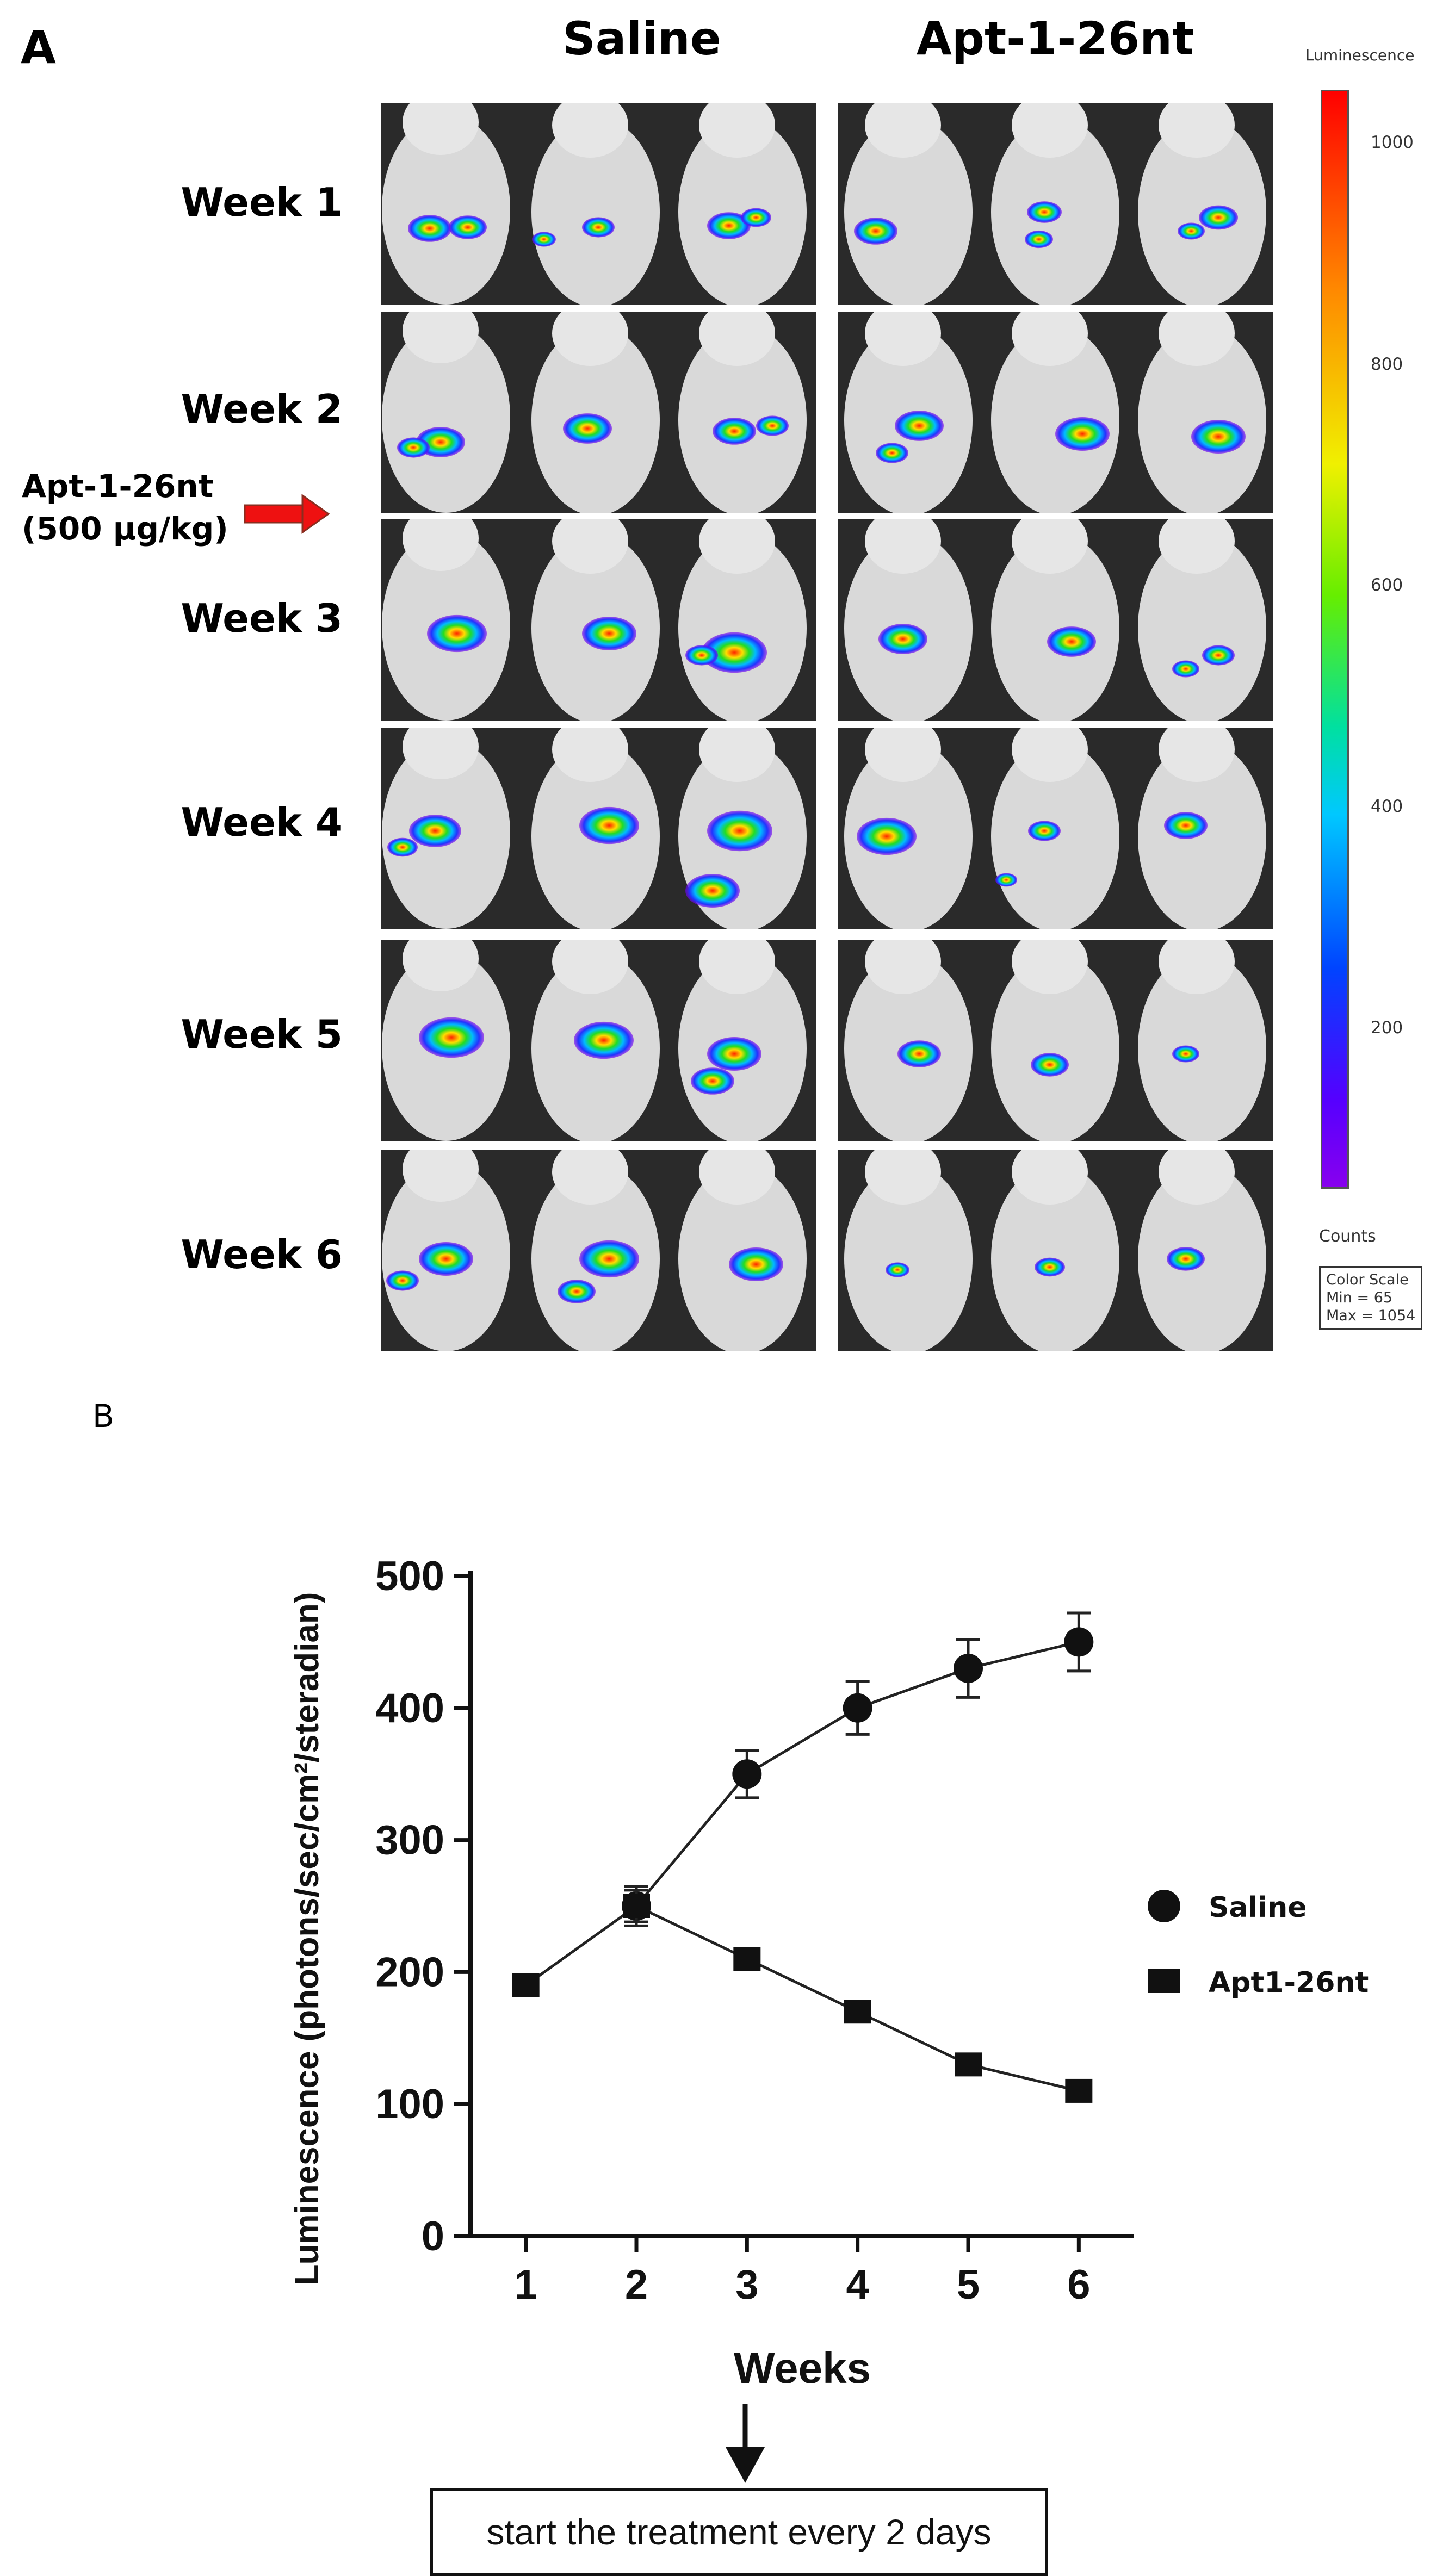  What do you see at coordinates (526, 2285) in the screenshot?
I see `x-tick-label: 1` at bounding box center [526, 2285].